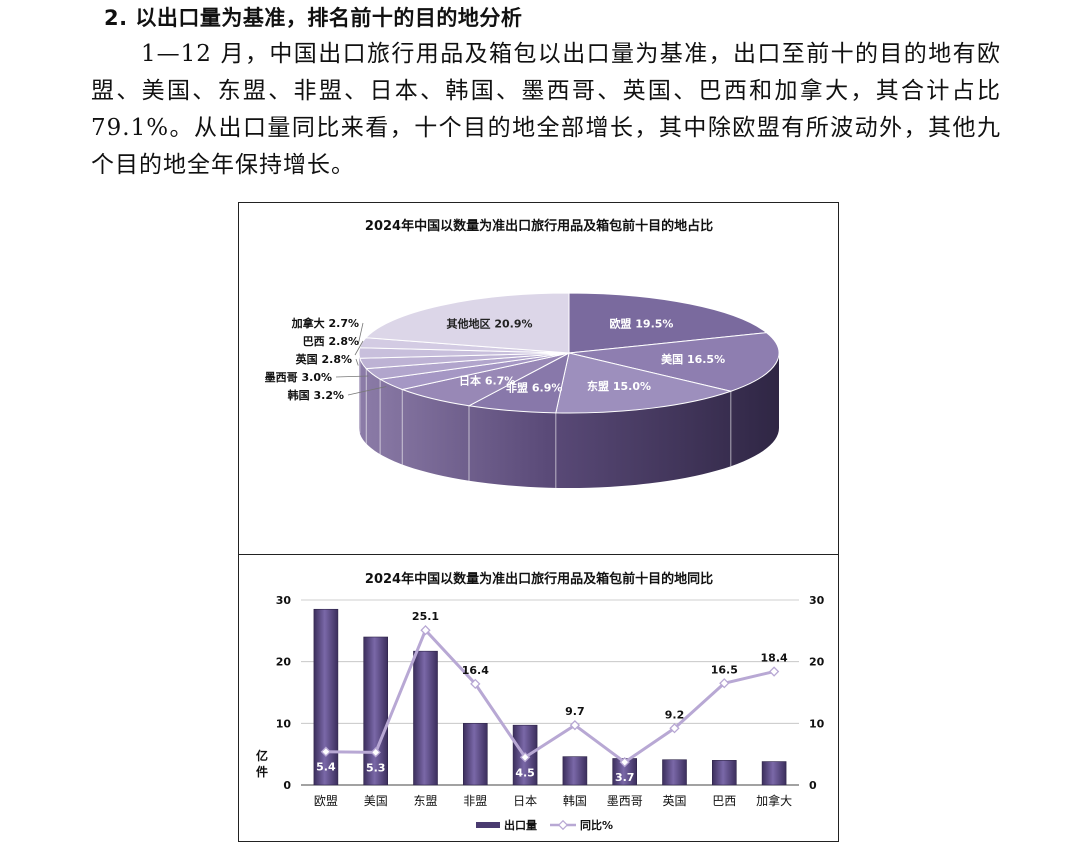 The image size is (1084, 848). I want to click on x-tick-label: 巴西, so click(724, 801).